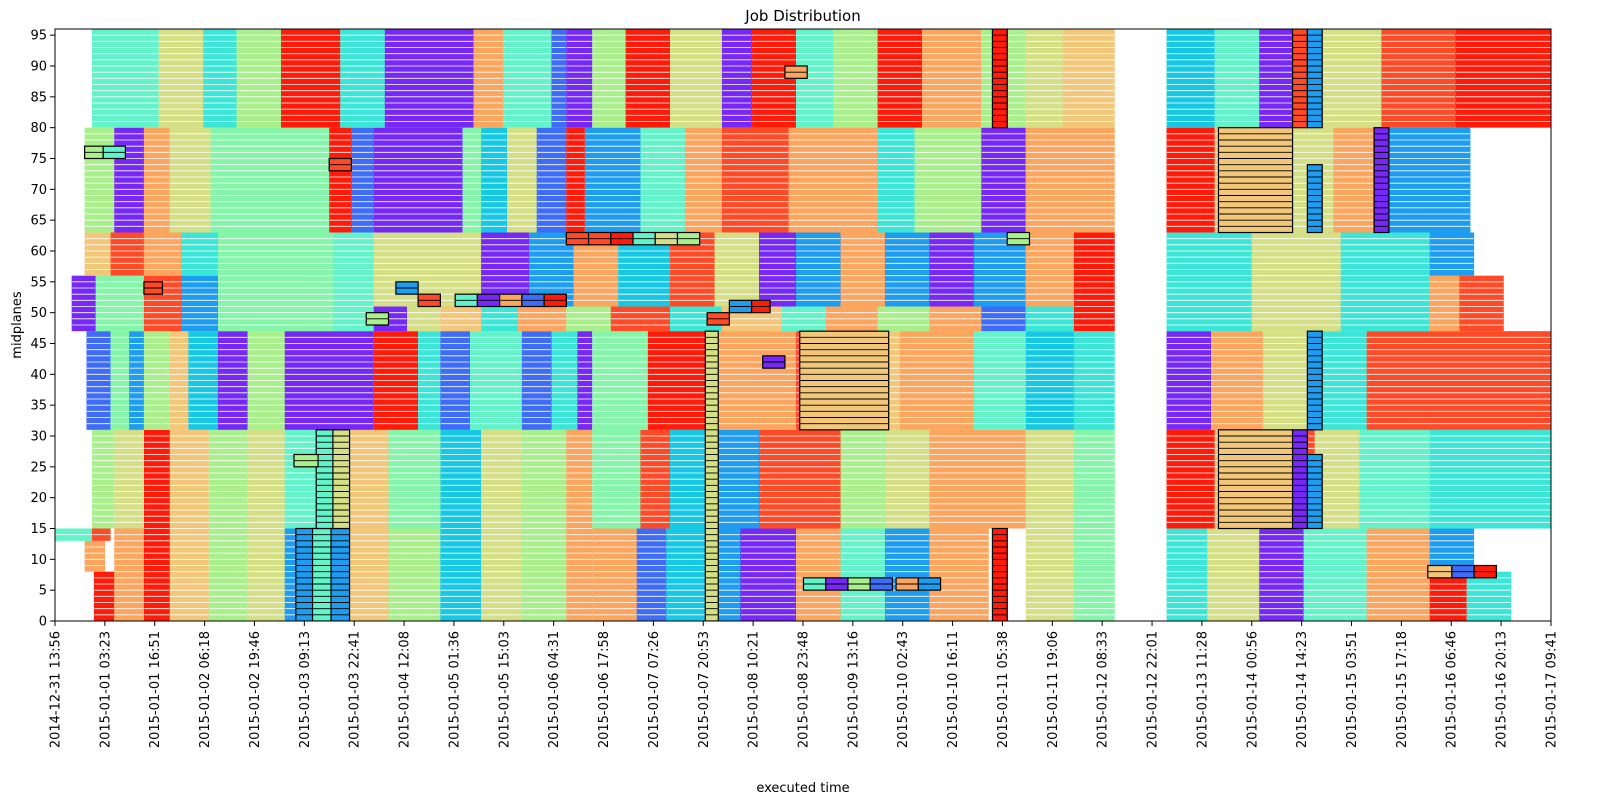  What do you see at coordinates (604, 689) in the screenshot?
I see `x-tick-label: 2015-01-06 17:58` at bounding box center [604, 689].